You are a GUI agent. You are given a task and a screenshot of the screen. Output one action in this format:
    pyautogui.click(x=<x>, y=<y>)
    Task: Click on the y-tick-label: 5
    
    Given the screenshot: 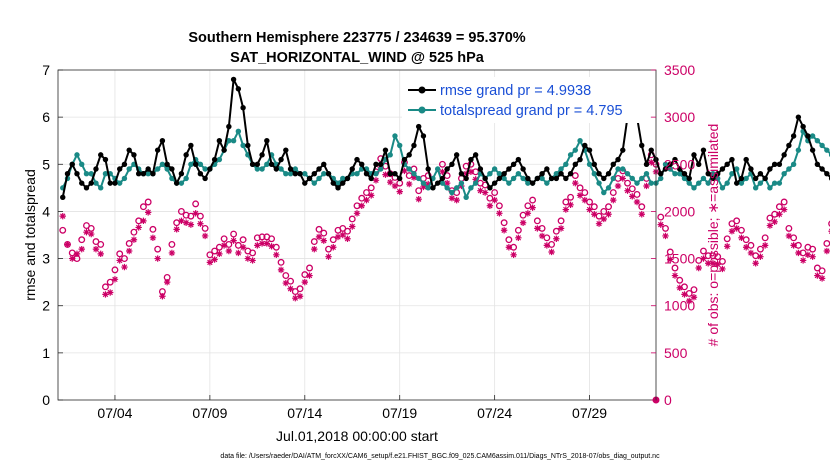 What is the action you would take?
    pyautogui.click(x=46, y=164)
    